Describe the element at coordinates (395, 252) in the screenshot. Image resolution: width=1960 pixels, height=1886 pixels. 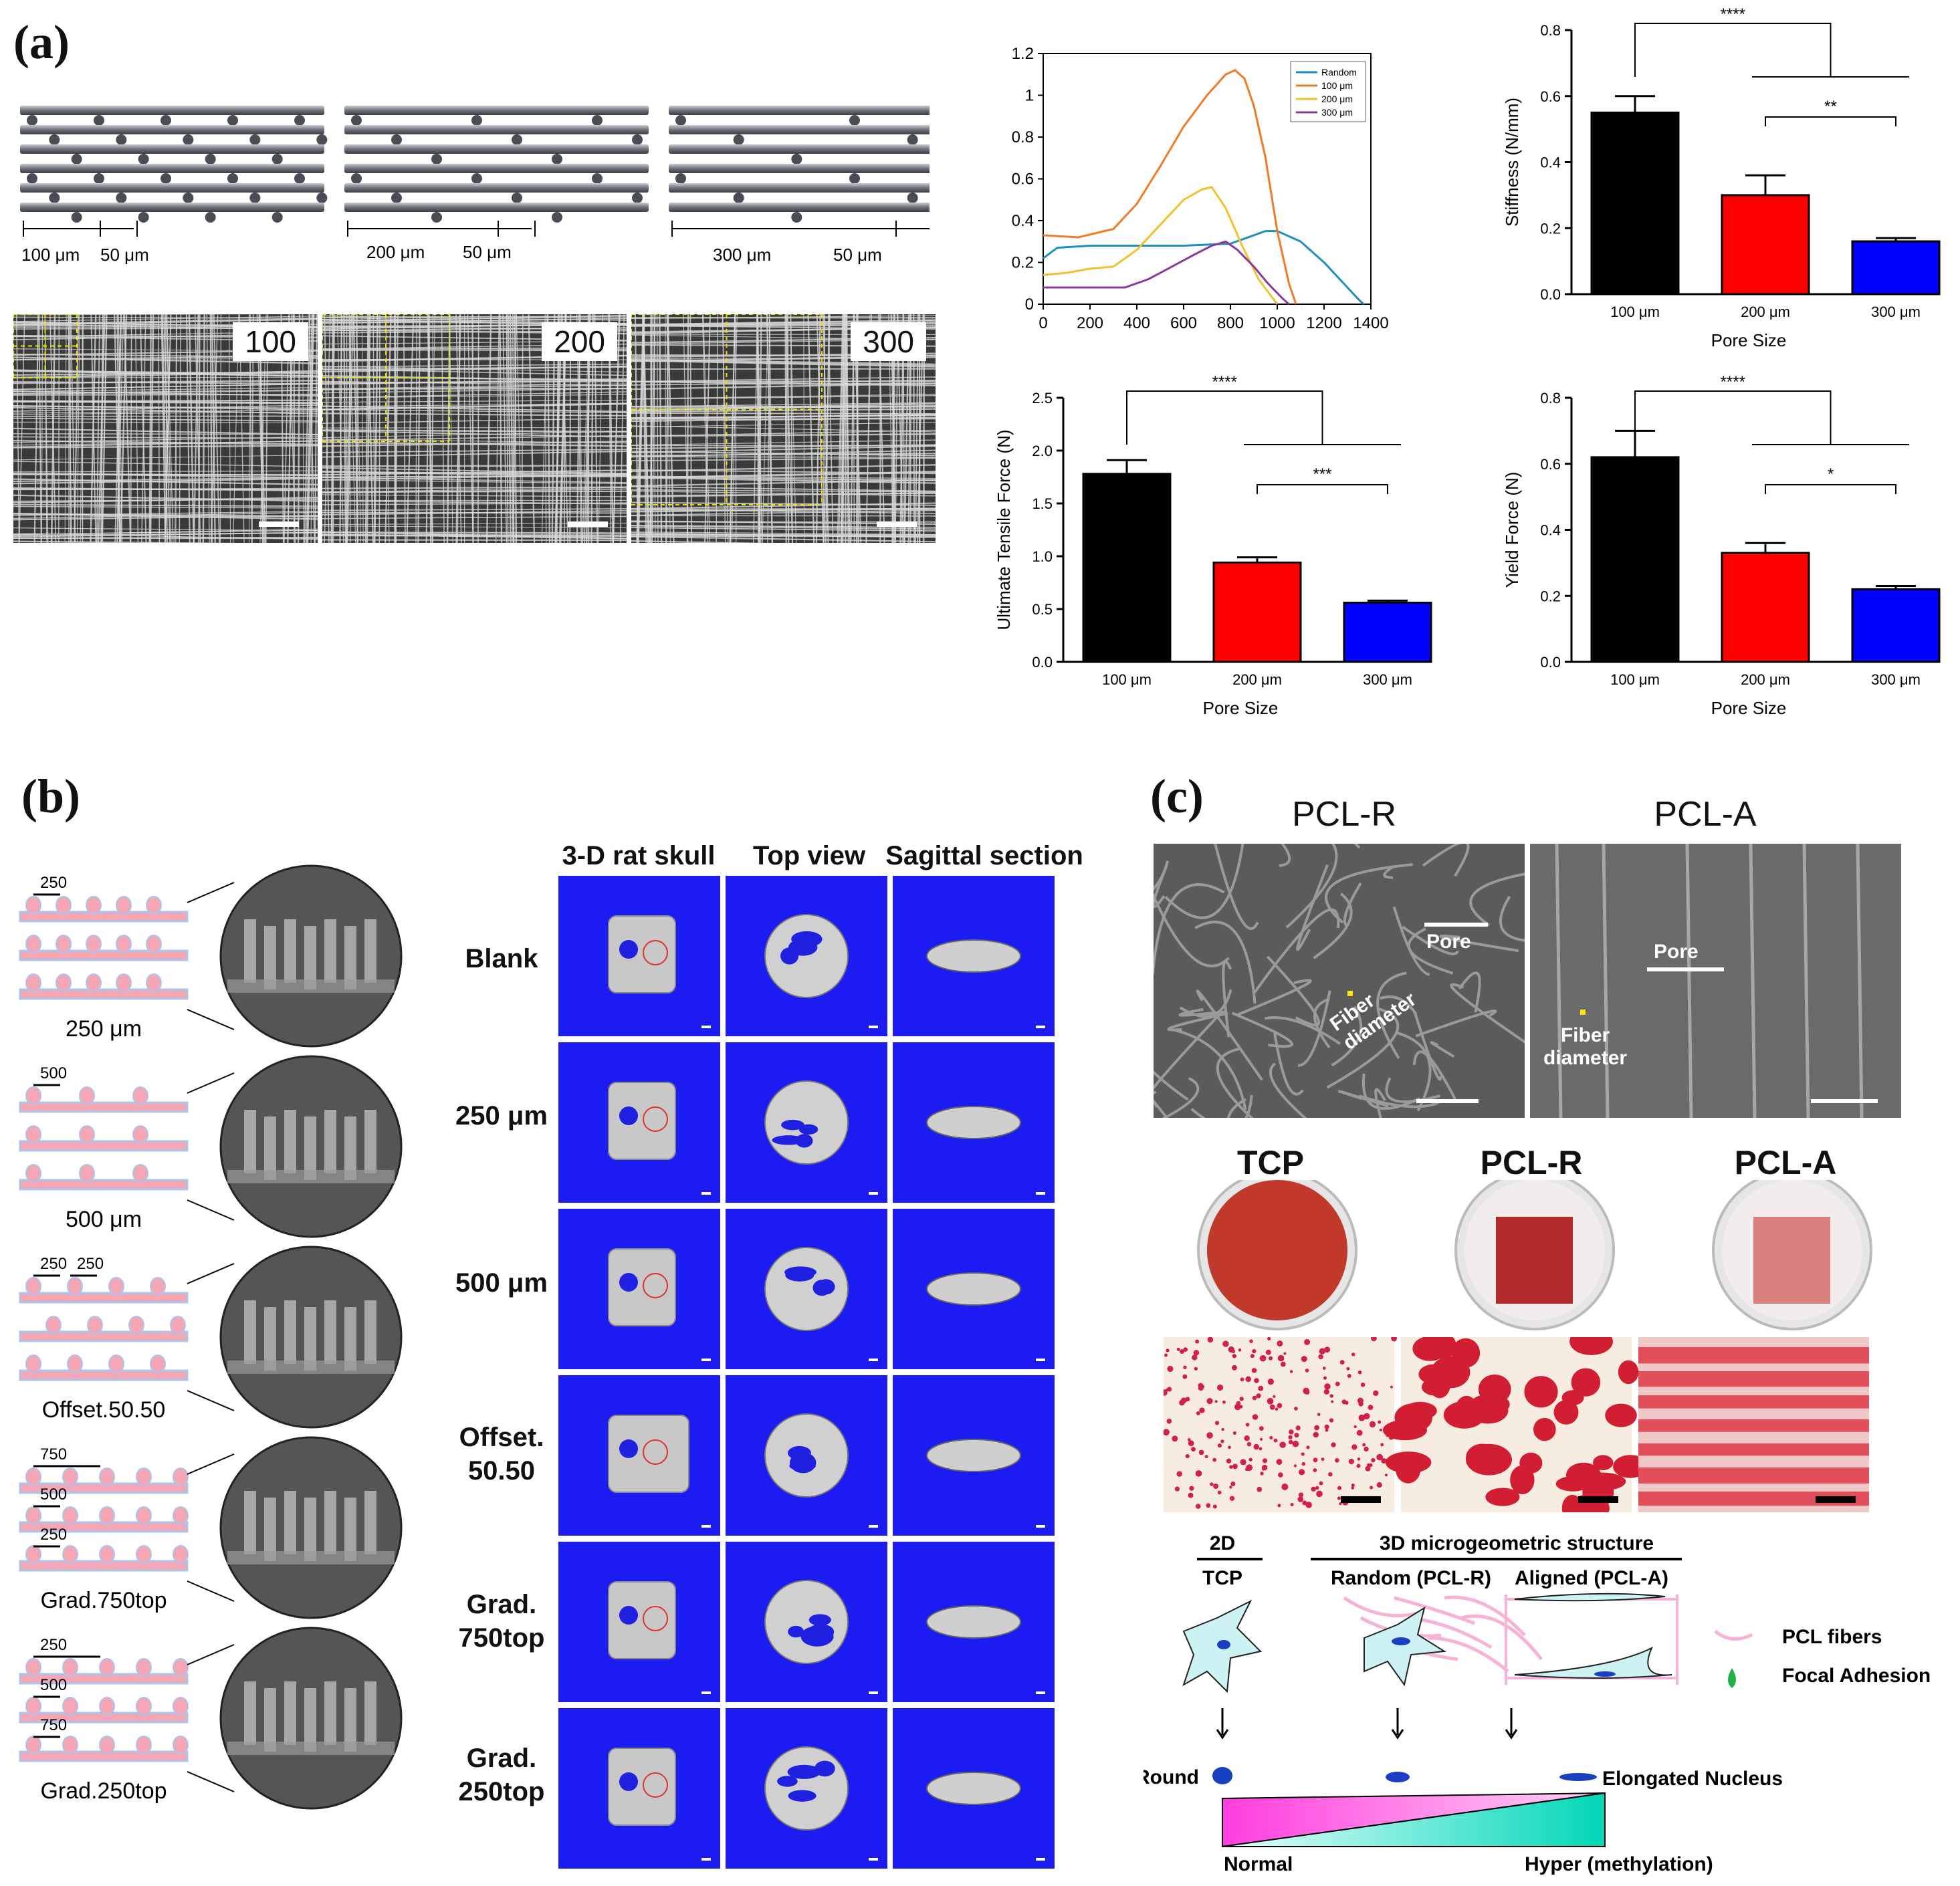
I see `schematic-2-pore: 200 μm` at that location.